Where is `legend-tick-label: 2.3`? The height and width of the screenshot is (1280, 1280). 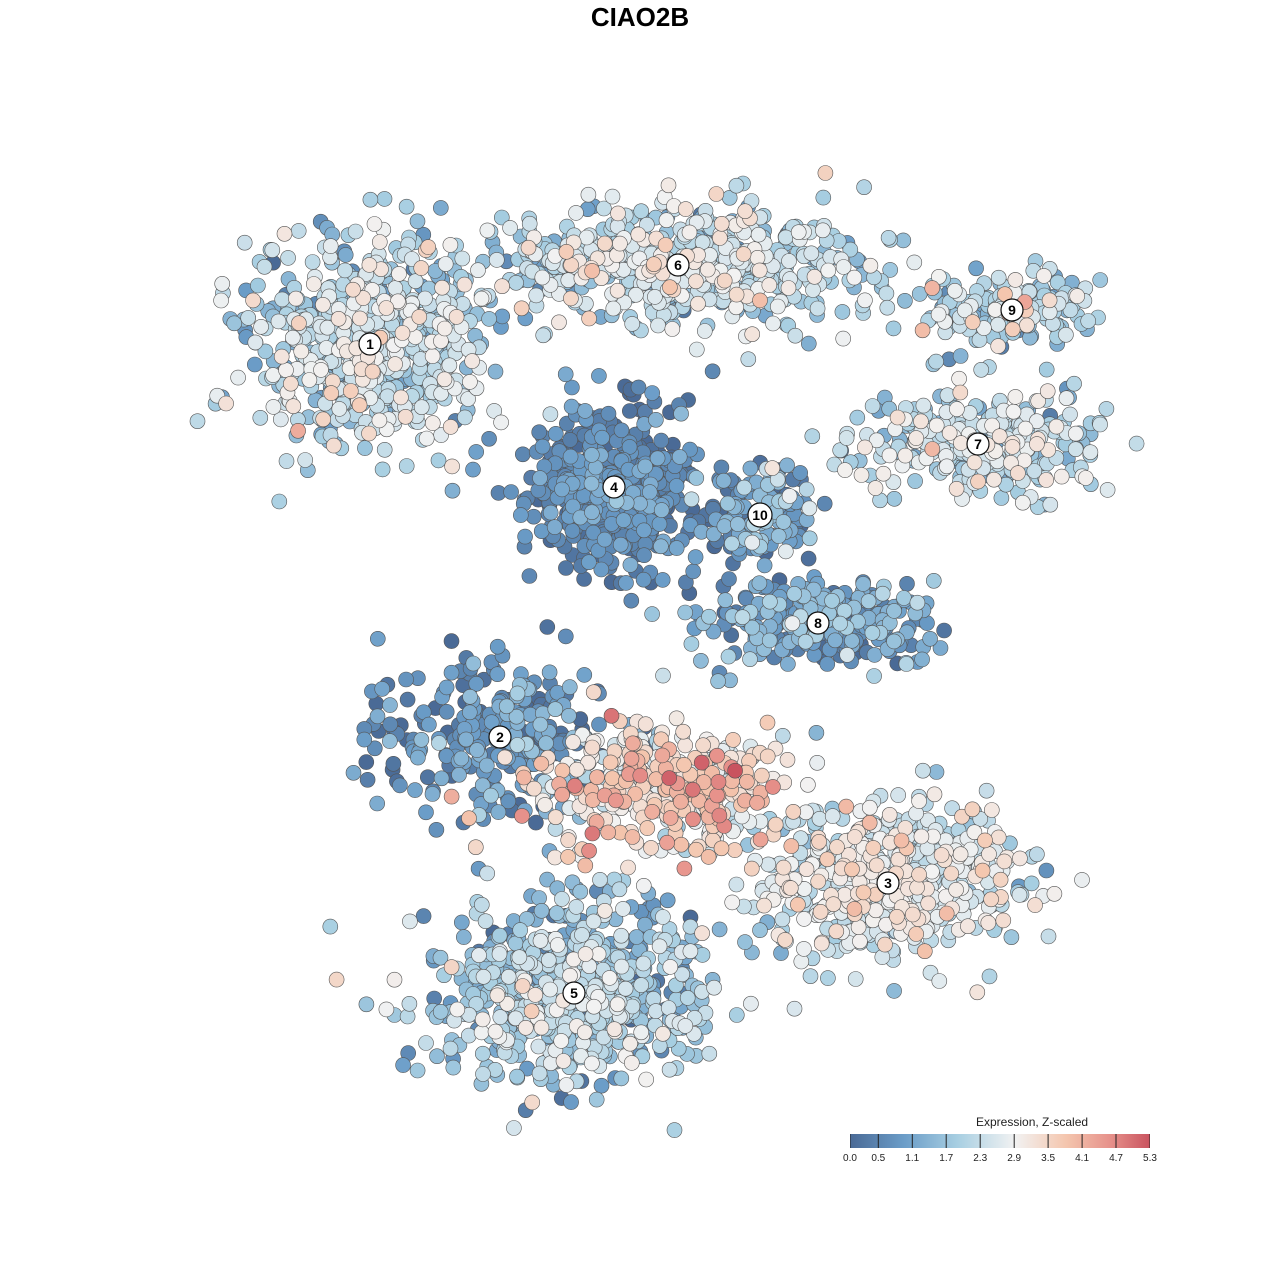
legend-tick-label: 2.3 is located at coordinates (980, 1158).